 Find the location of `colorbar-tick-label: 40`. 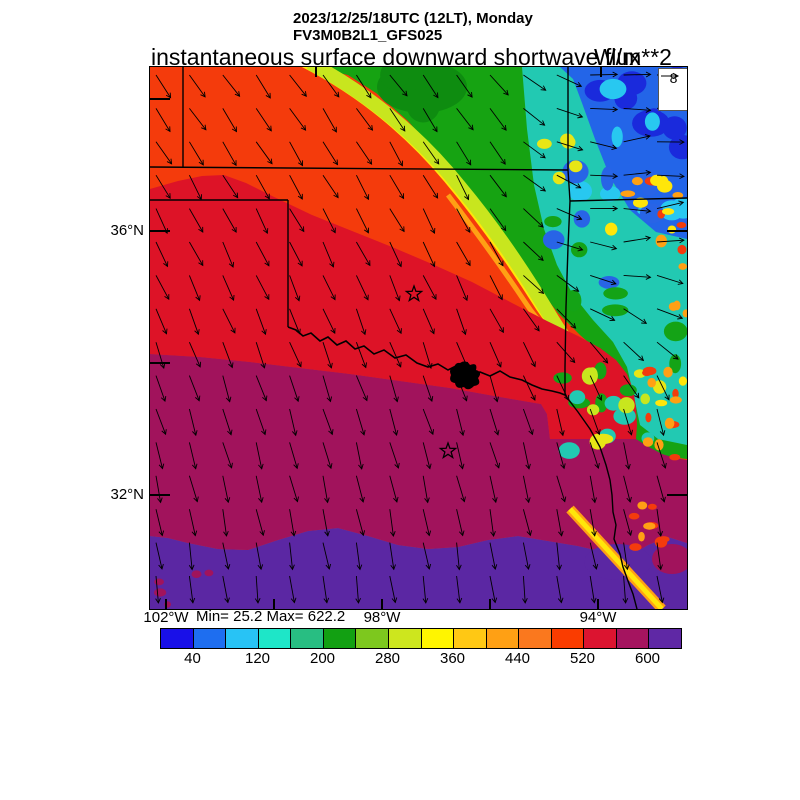

colorbar-tick-label: 40 is located at coordinates (192, 658).